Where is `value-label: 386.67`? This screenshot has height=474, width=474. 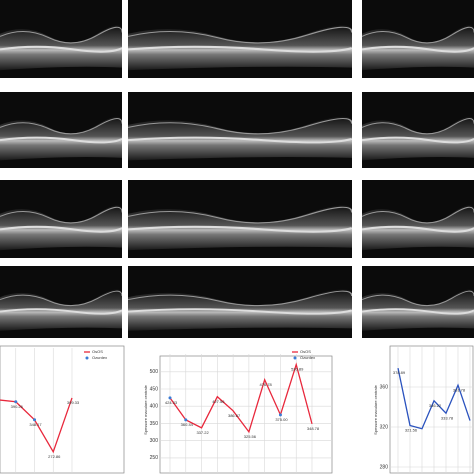
value-label: 386.67 is located at coordinates (234, 415).